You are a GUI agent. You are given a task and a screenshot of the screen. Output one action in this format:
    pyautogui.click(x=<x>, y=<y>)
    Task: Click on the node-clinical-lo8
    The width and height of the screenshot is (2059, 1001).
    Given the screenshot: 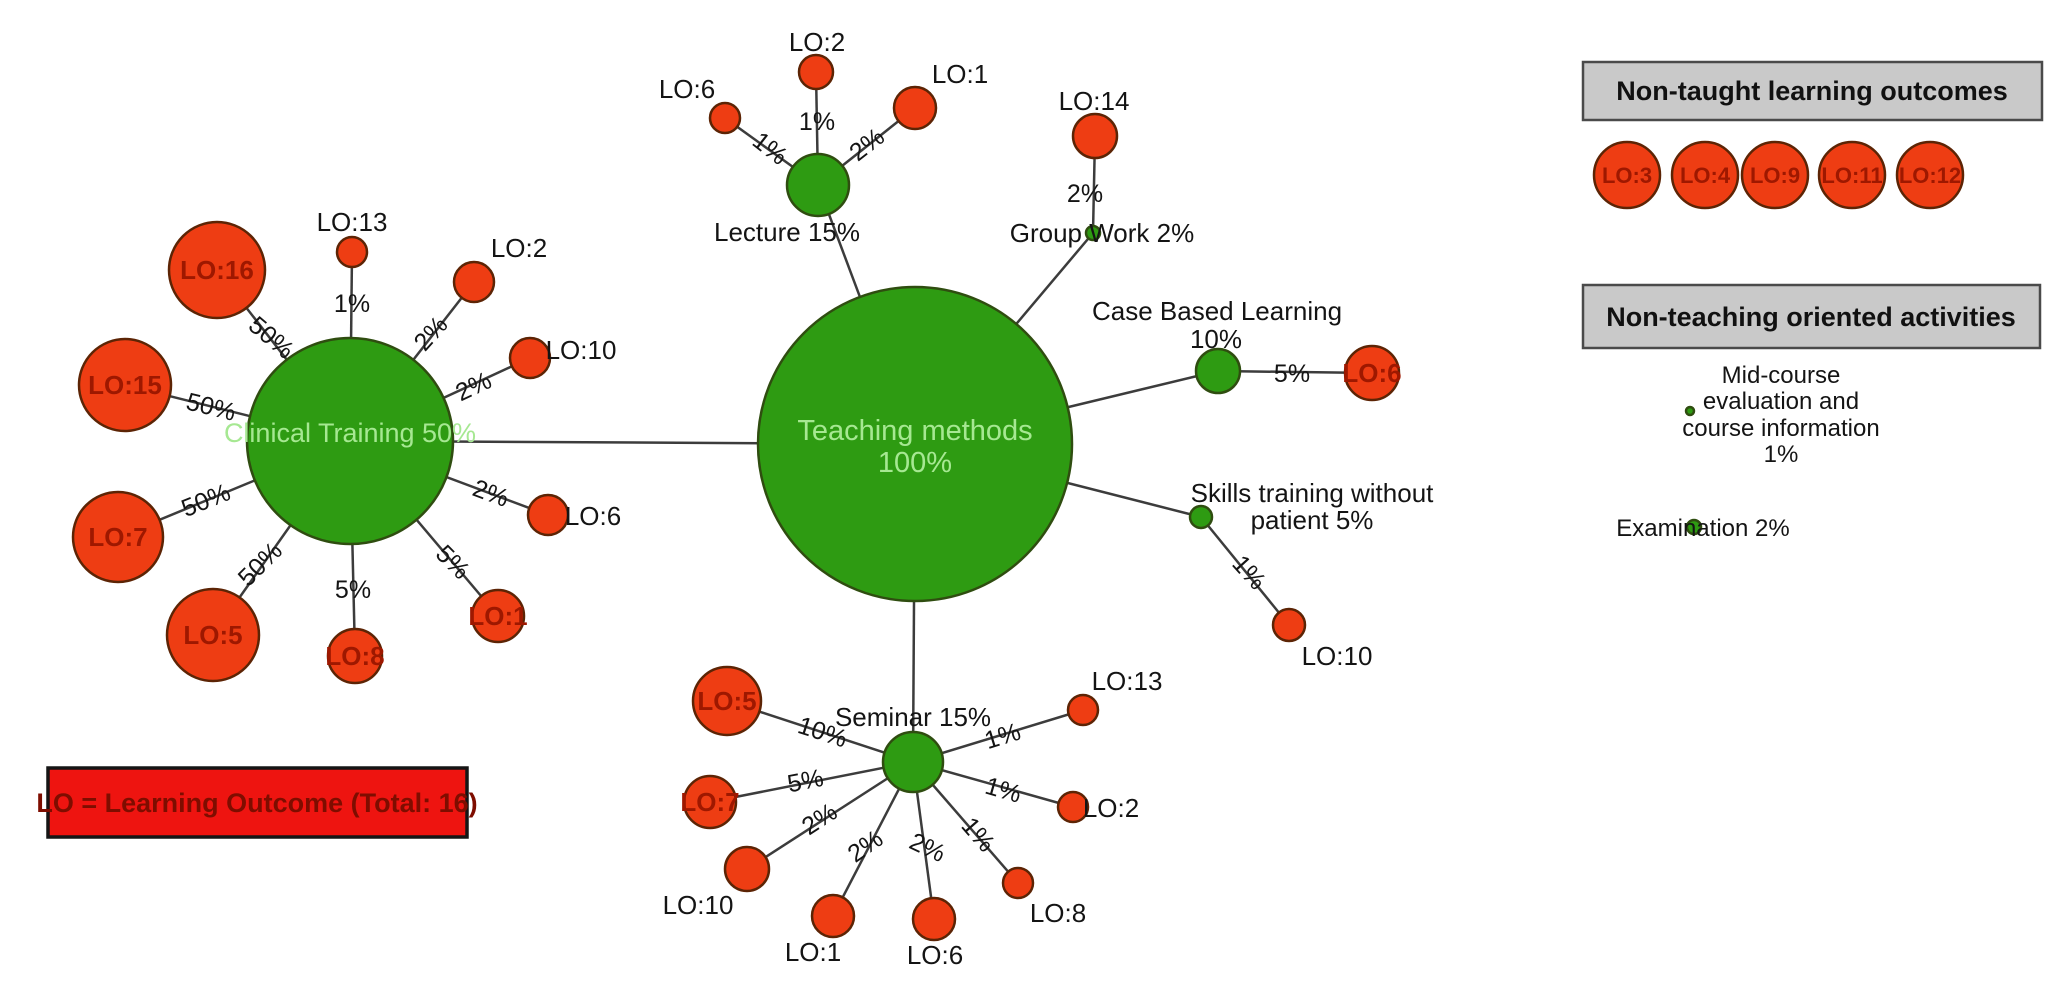 What is the action you would take?
    pyautogui.click(x=355, y=656)
    